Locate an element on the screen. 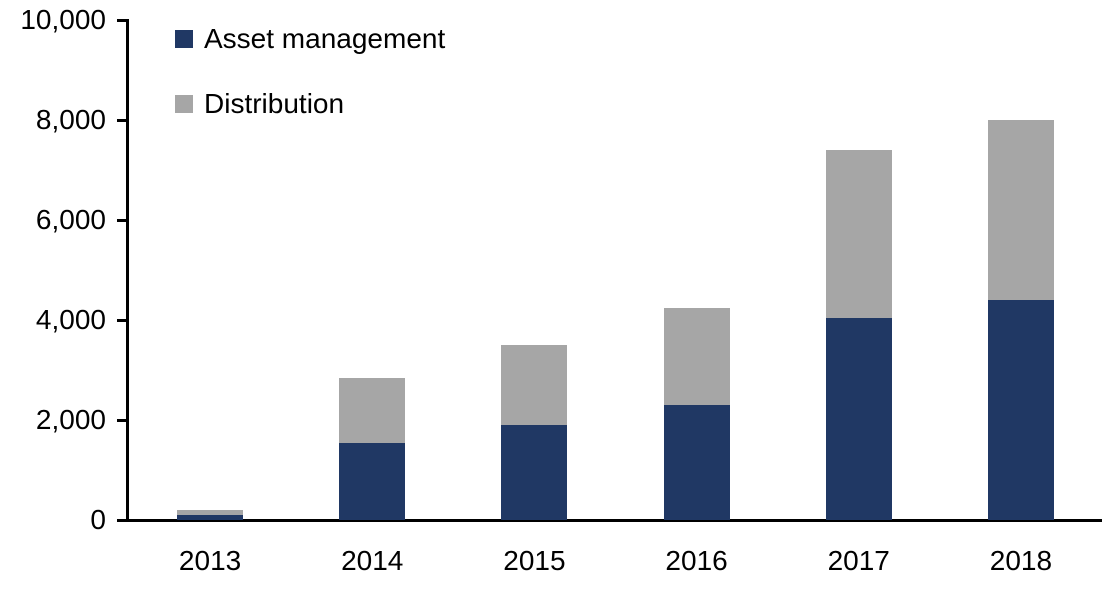 The width and height of the screenshot is (1102, 594). legend-swatch-asset-management-icon is located at coordinates (184, 39).